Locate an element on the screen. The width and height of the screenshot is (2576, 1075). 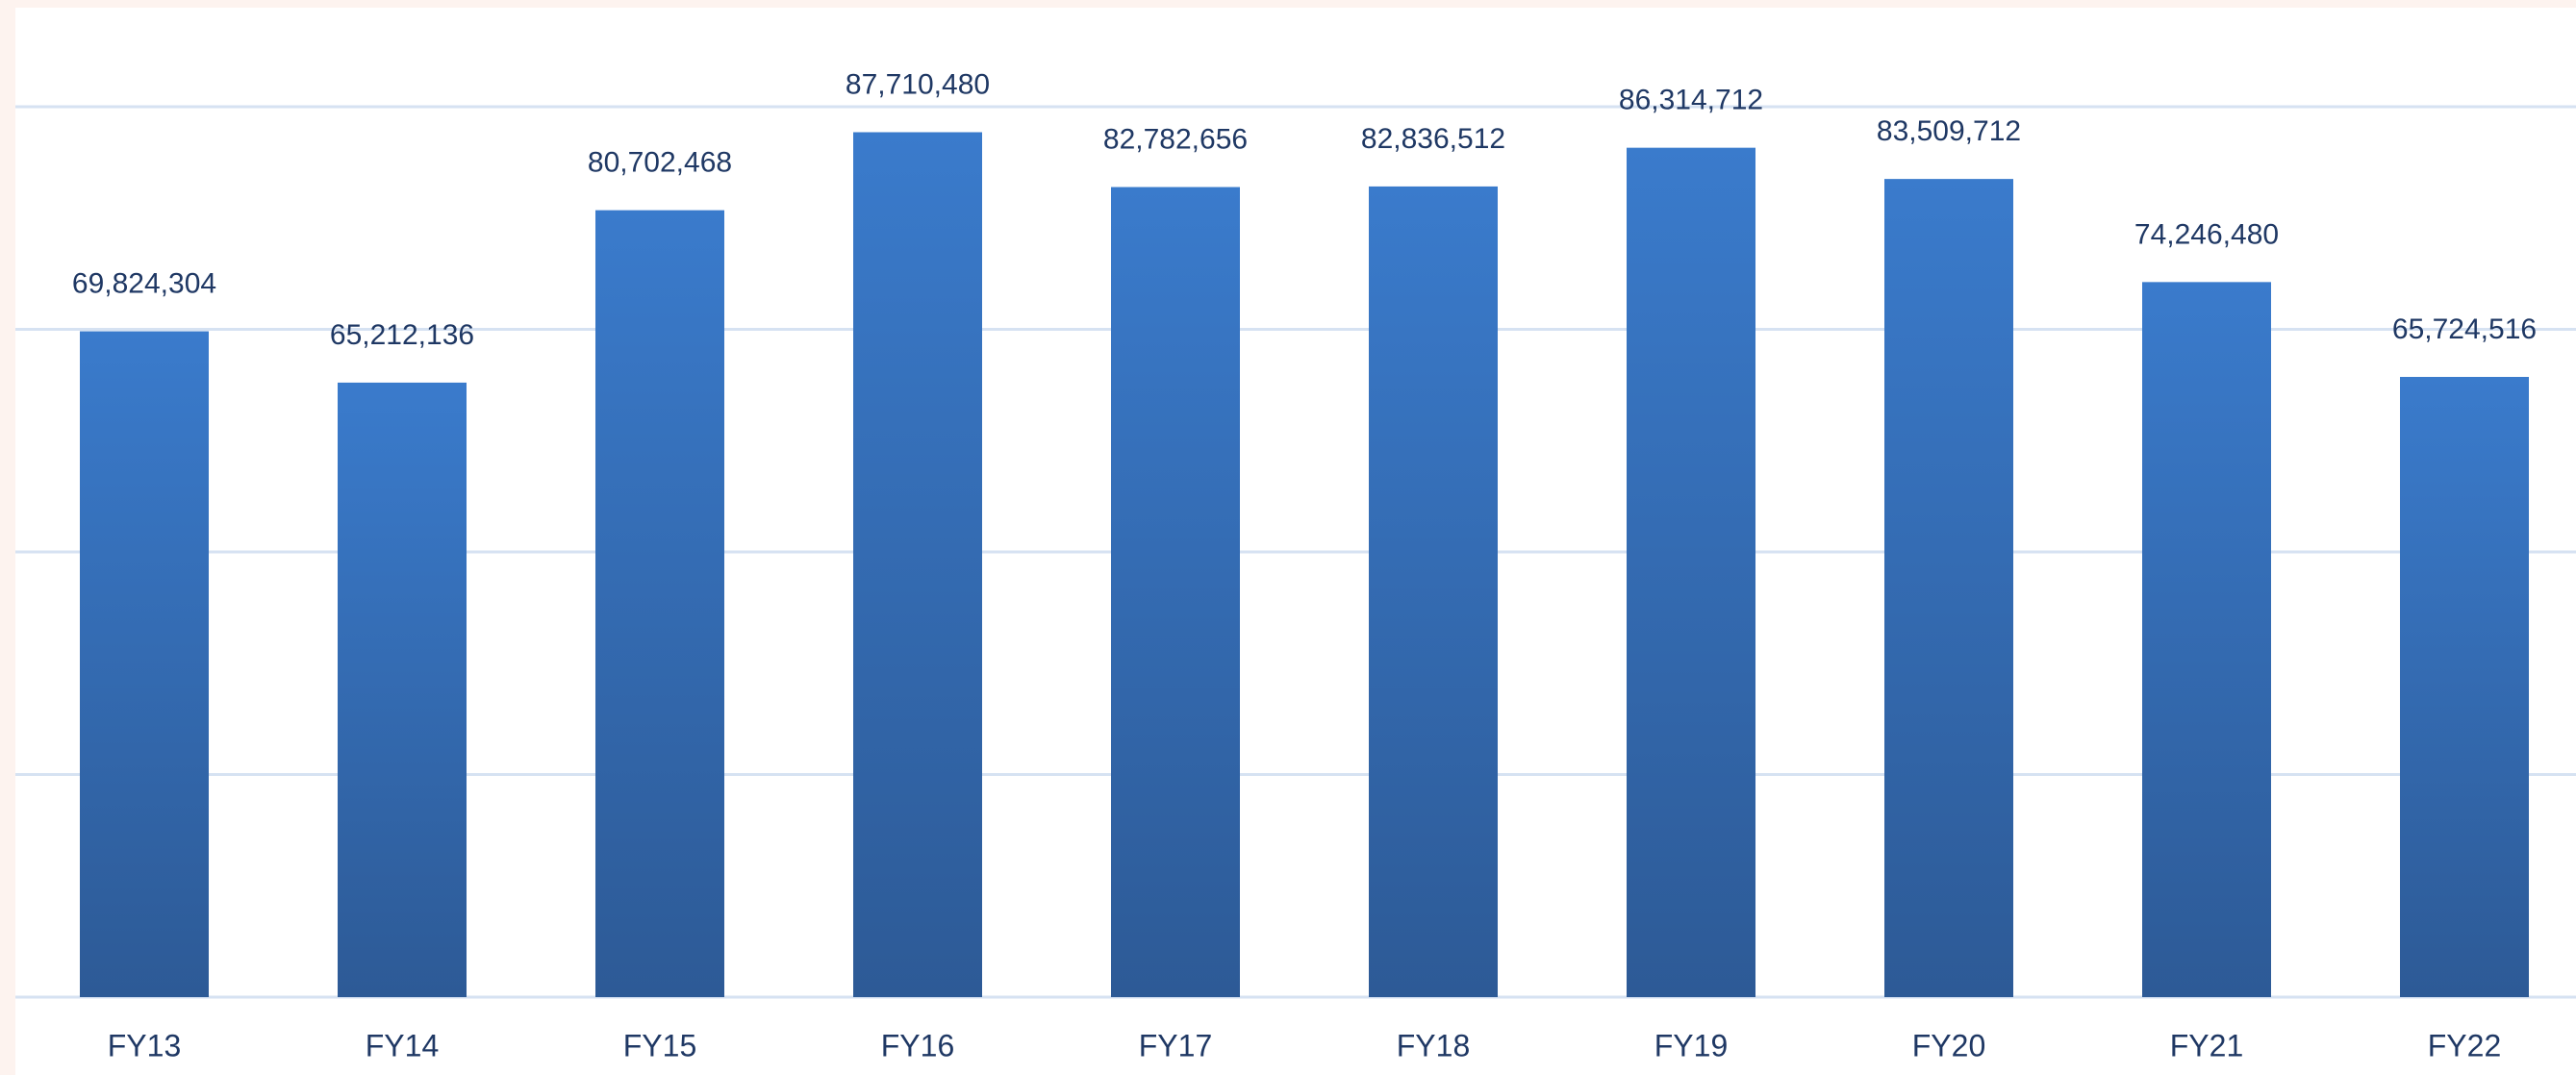
value-label: 80,702,468 is located at coordinates (660, 163).